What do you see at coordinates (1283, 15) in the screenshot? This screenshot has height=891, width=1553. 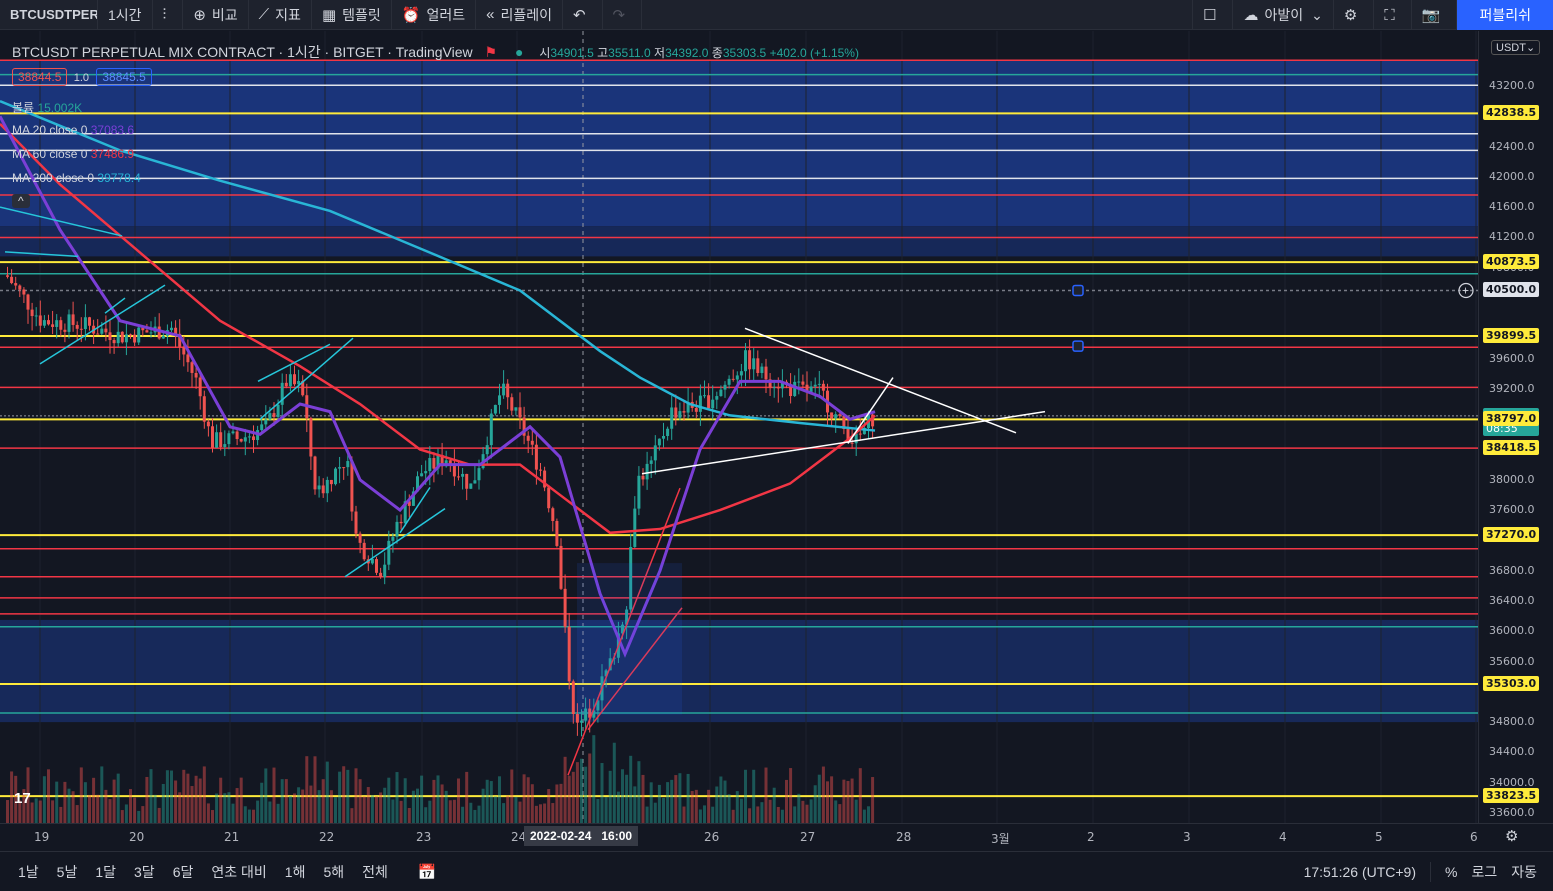 I see `layout-name-button: ☁ 아발이 ⌄` at bounding box center [1283, 15].